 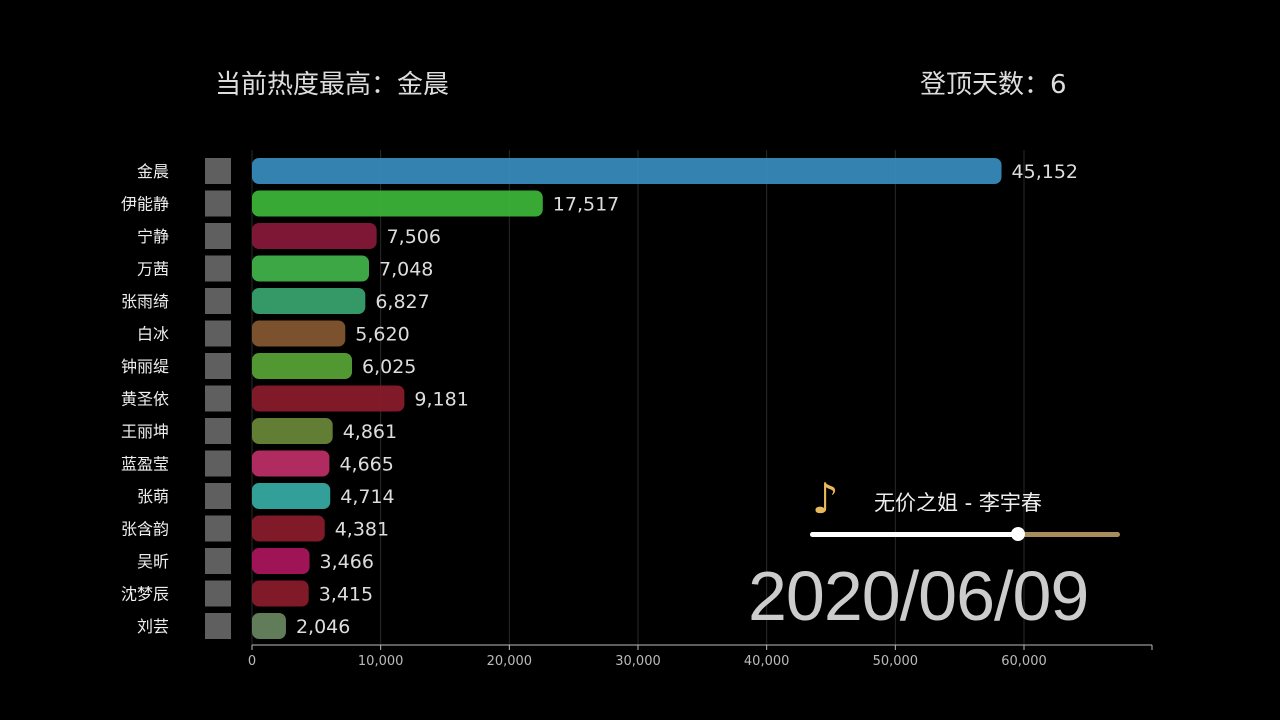 What do you see at coordinates (153, 561) in the screenshot?
I see `category-label: 吴昕` at bounding box center [153, 561].